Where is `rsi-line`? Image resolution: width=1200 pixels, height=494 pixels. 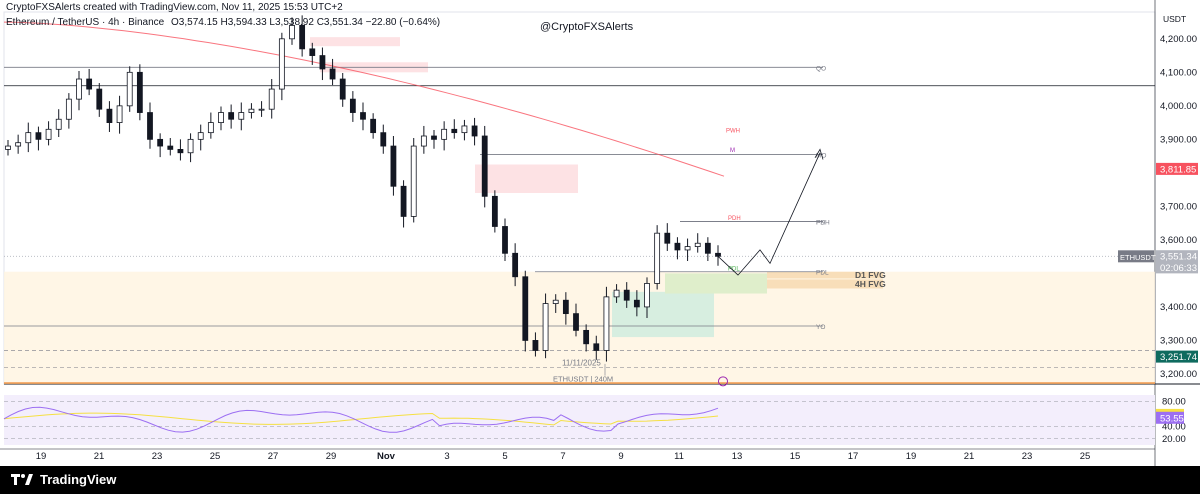
rsi-line is located at coordinates (361, 419).